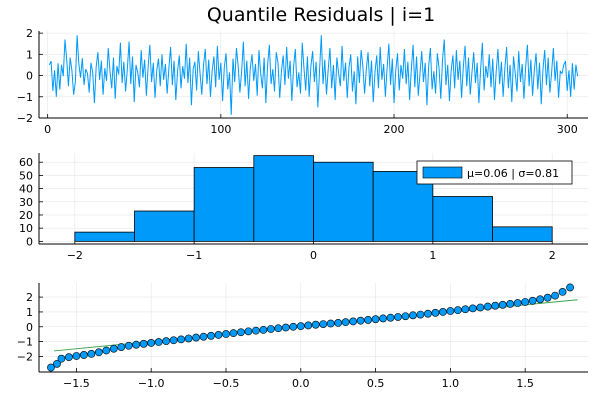  Describe the element at coordinates (26, 175) in the screenshot. I see `y-tick-label: 50` at that location.